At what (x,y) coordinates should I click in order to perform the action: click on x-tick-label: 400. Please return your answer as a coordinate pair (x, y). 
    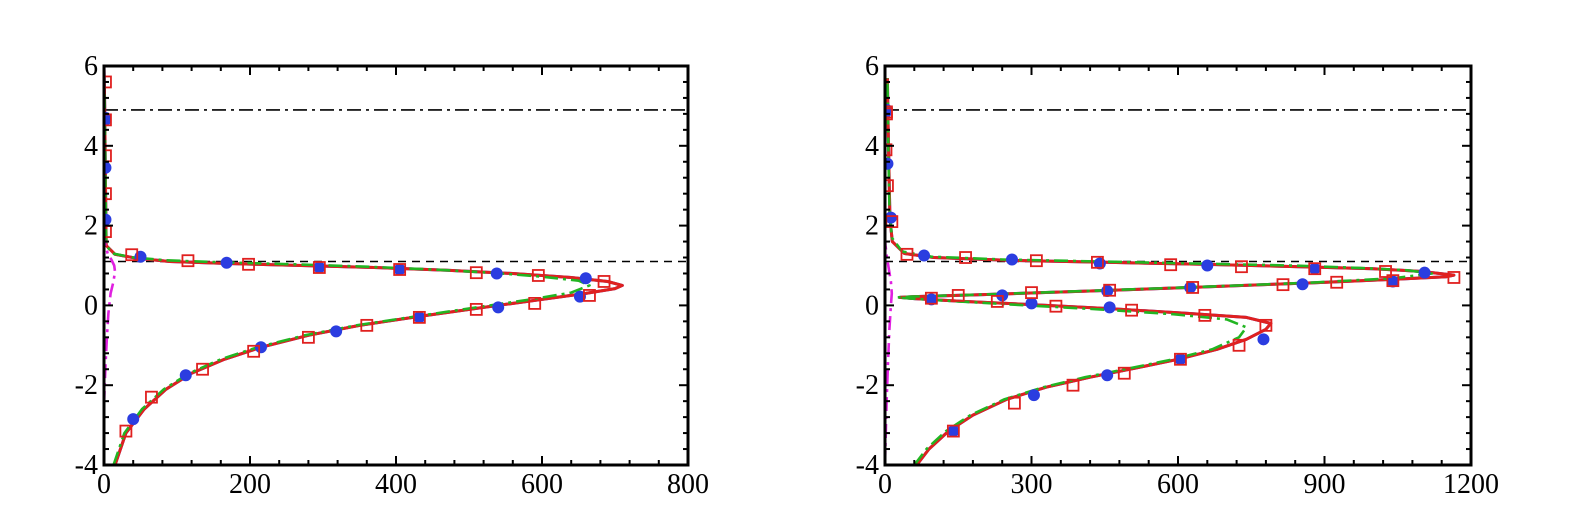
    Looking at the image, I should click on (396, 484).